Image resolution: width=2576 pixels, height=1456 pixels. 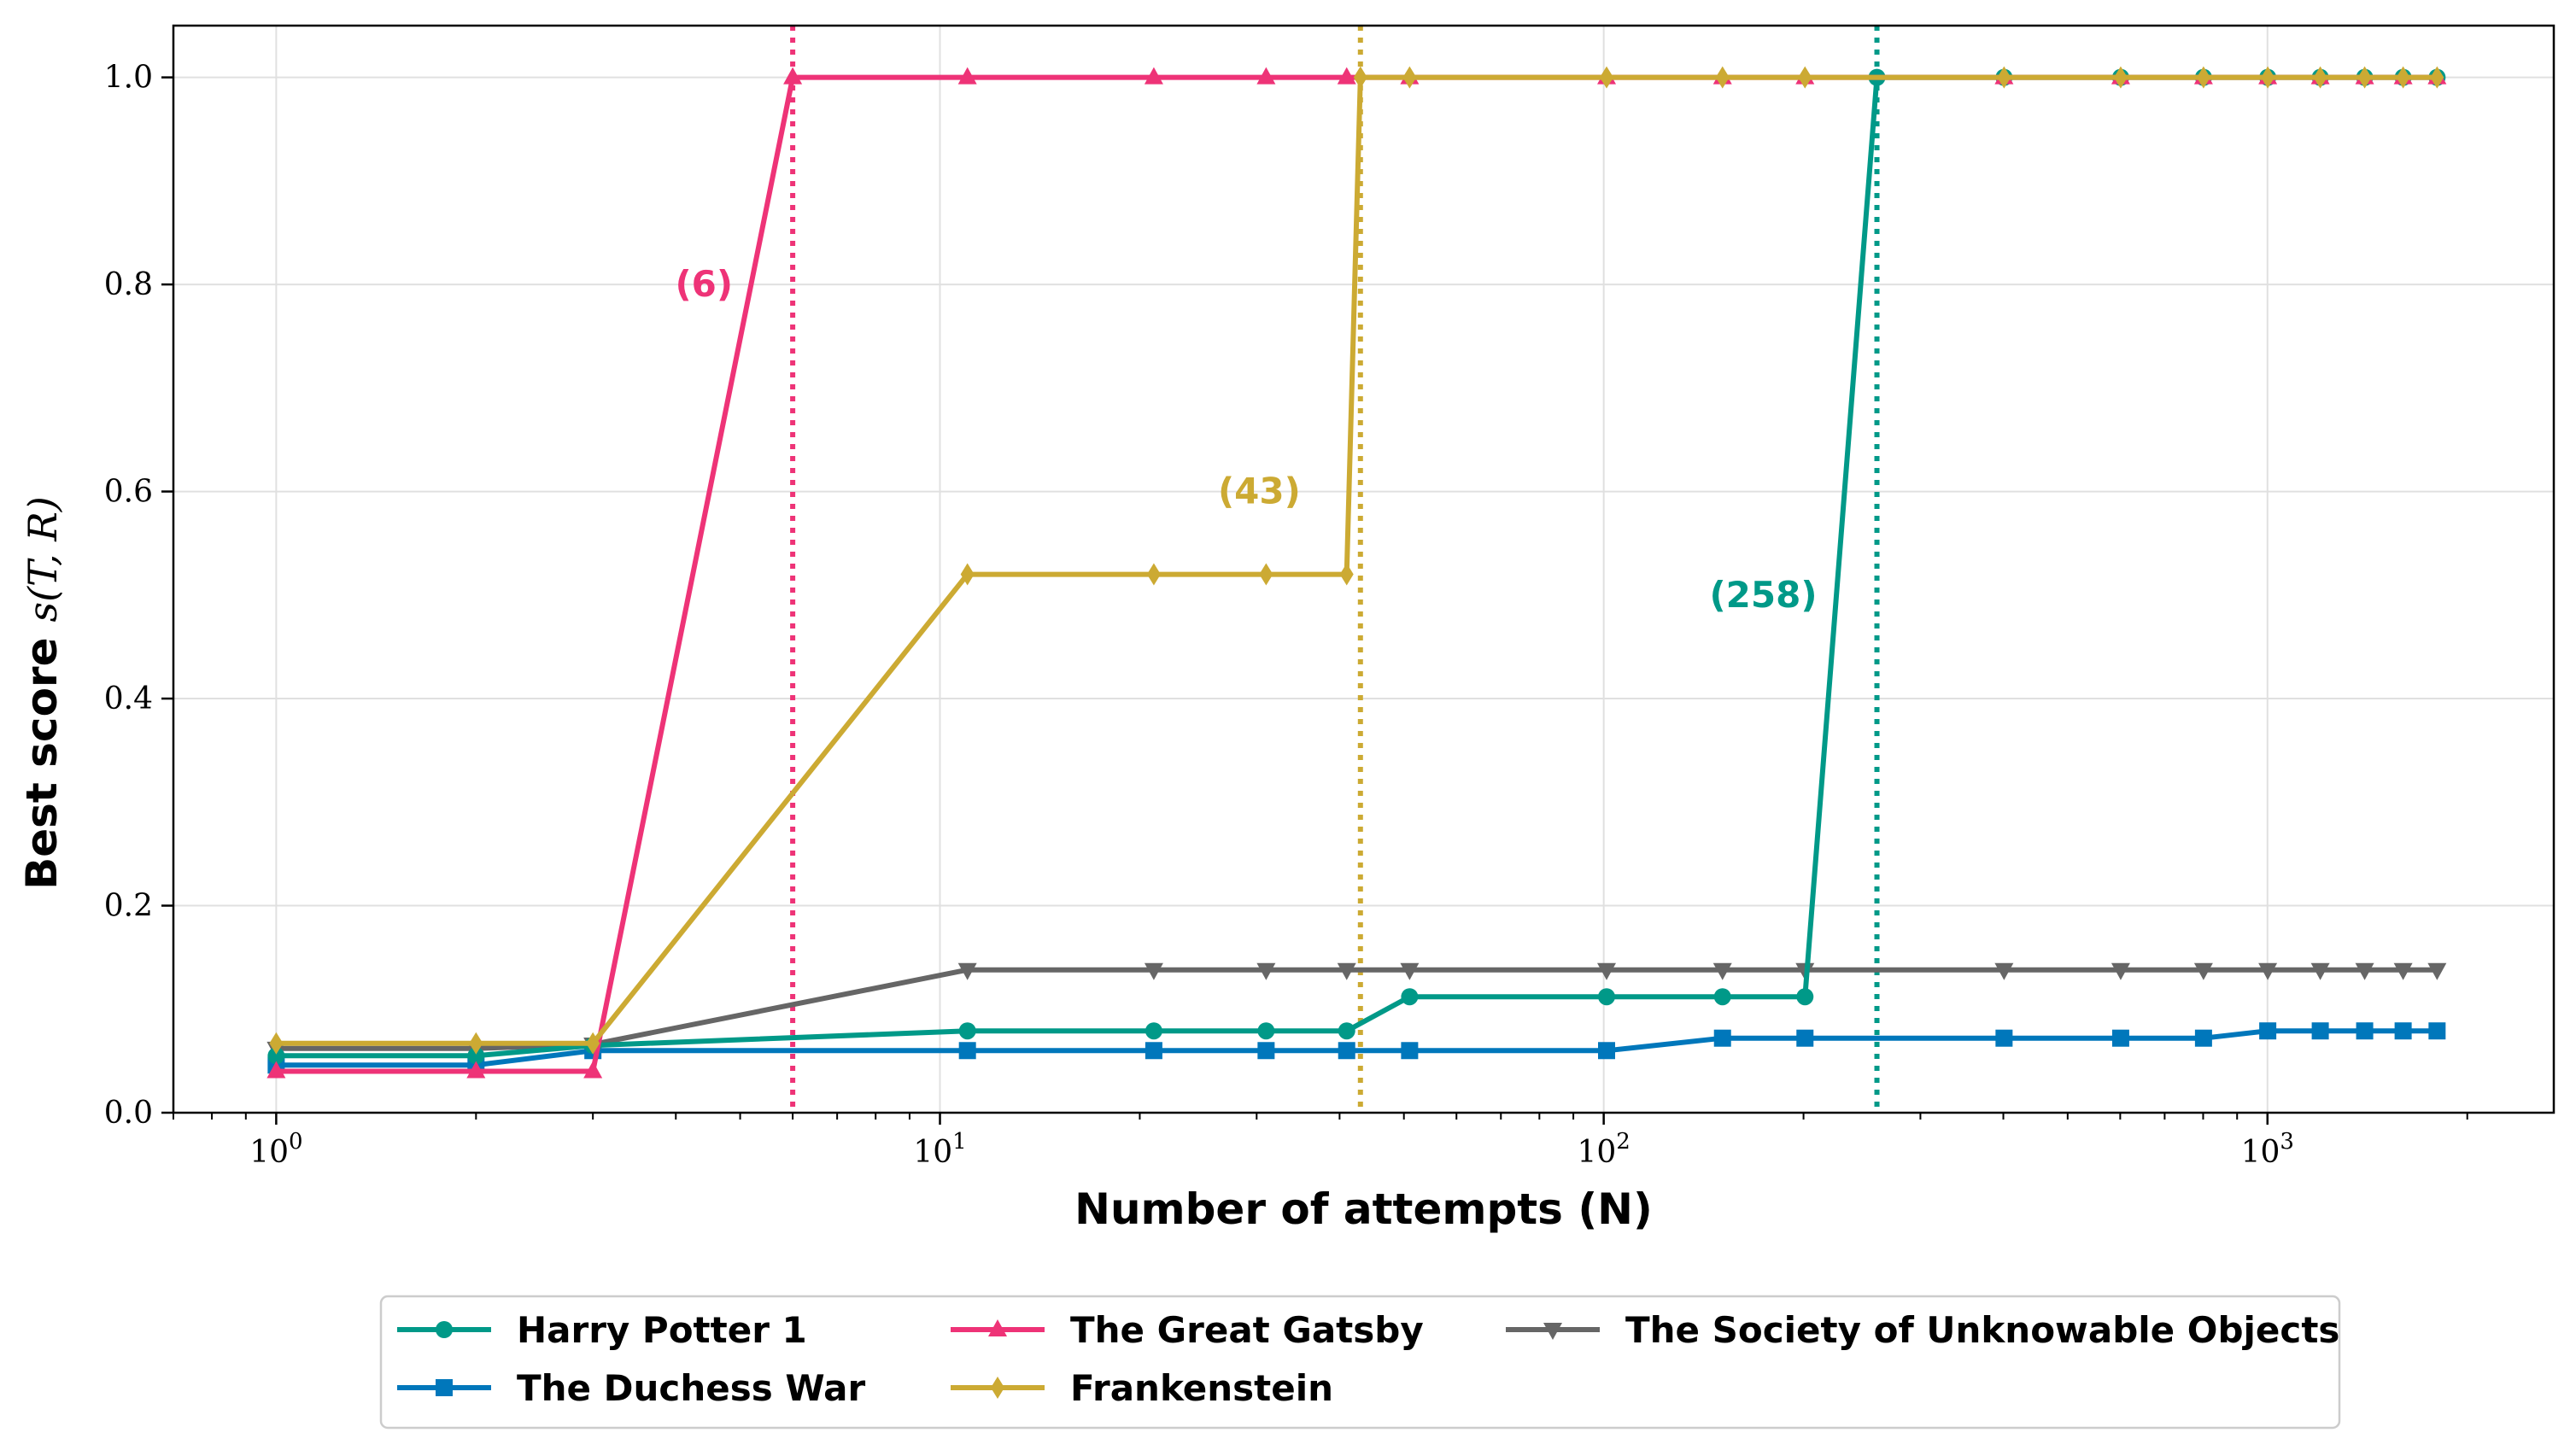 What do you see at coordinates (128, 285) in the screenshot?
I see `y-tick-label: 0.8` at bounding box center [128, 285].